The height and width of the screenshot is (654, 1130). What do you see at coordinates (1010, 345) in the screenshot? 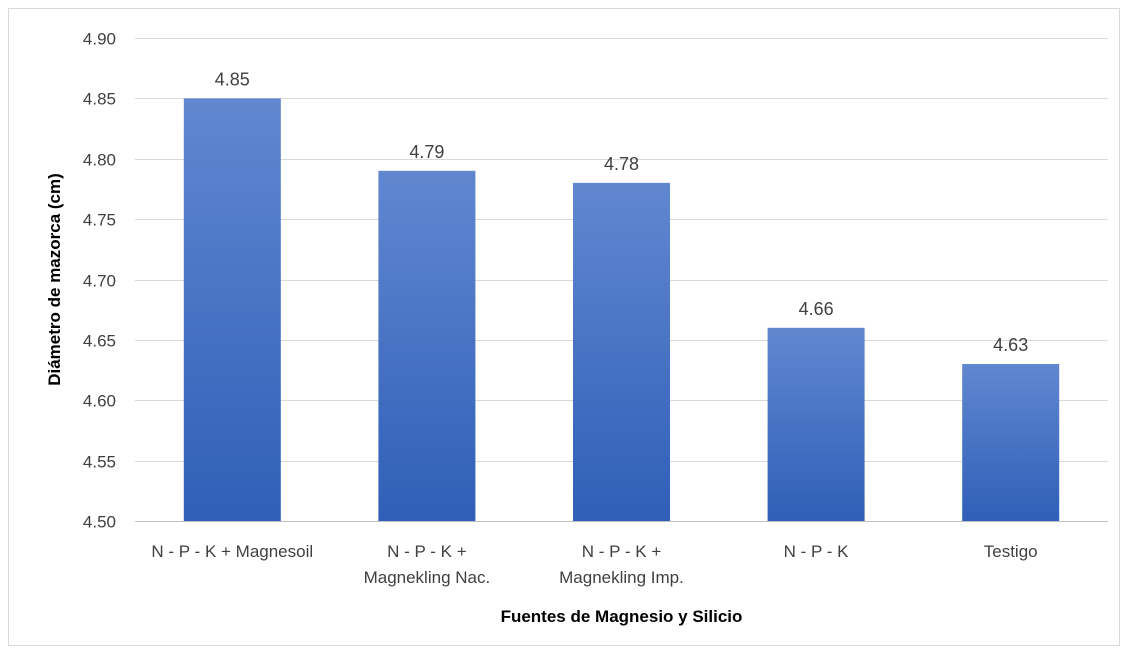
I see `data-label: 4.63` at bounding box center [1010, 345].